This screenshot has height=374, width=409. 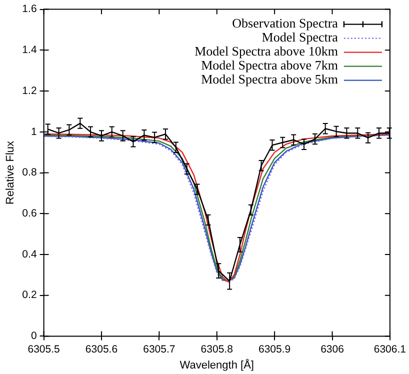 What do you see at coordinates (33, 132) in the screenshot?
I see `y-tick-label: 1` at bounding box center [33, 132].